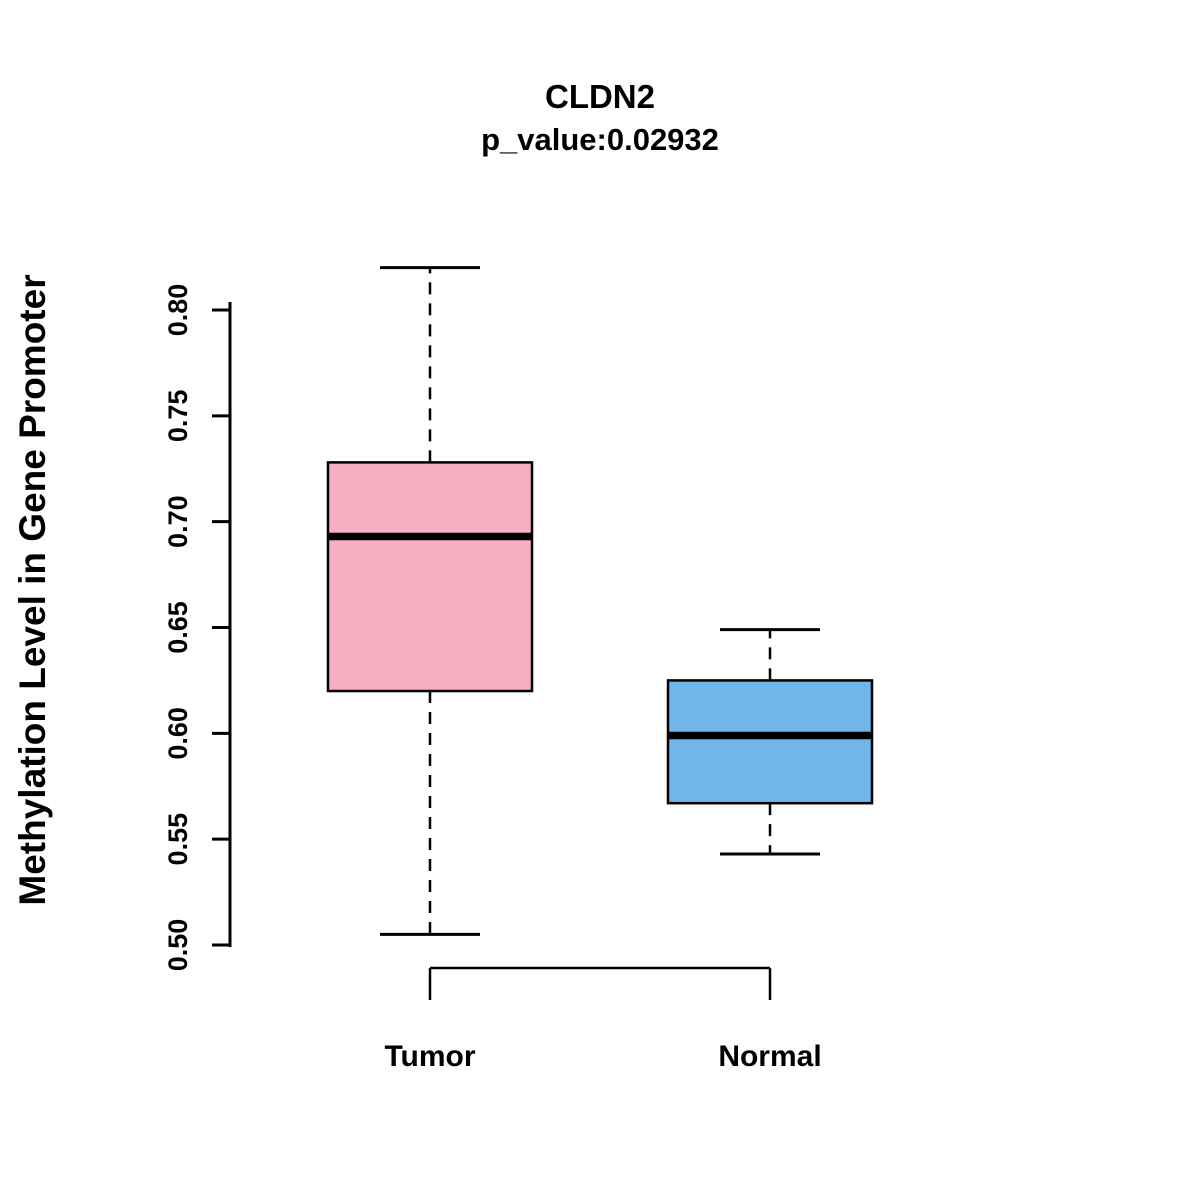 The height and width of the screenshot is (1200, 1200). I want to click on y-tick-label-4: 0.70, so click(178, 521).